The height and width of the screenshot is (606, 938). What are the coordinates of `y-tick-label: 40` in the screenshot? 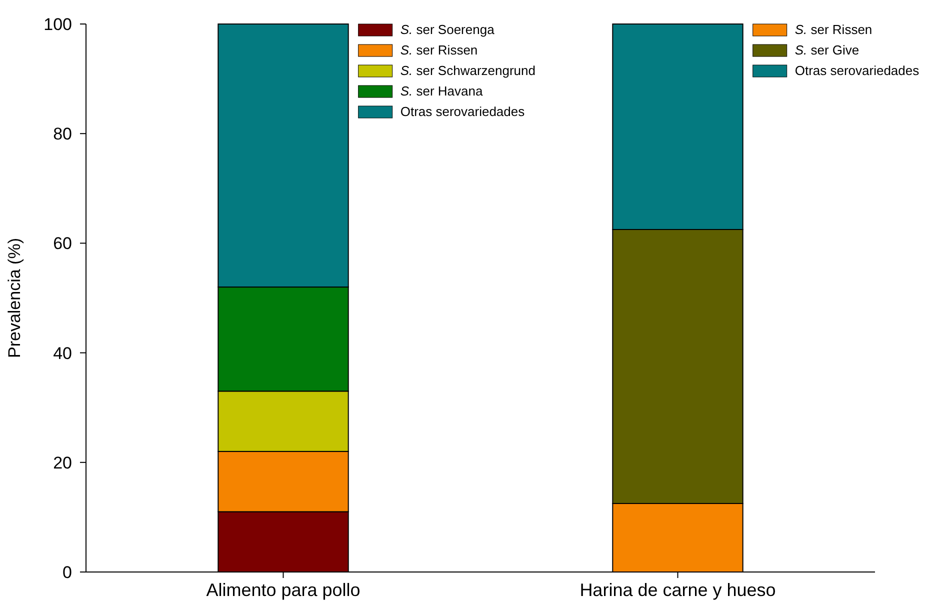 It's located at (62, 353).